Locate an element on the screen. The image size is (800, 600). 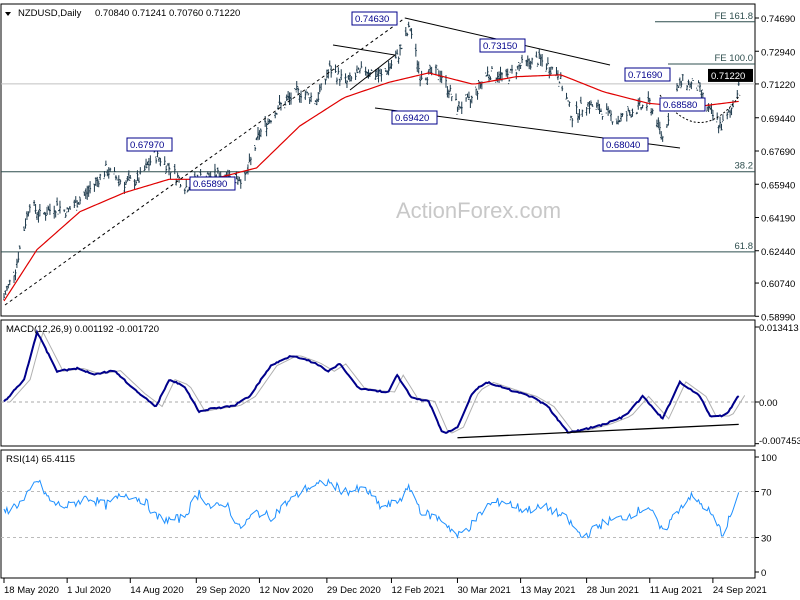
collapse-triangle-icon is located at coordinates (8, 14).